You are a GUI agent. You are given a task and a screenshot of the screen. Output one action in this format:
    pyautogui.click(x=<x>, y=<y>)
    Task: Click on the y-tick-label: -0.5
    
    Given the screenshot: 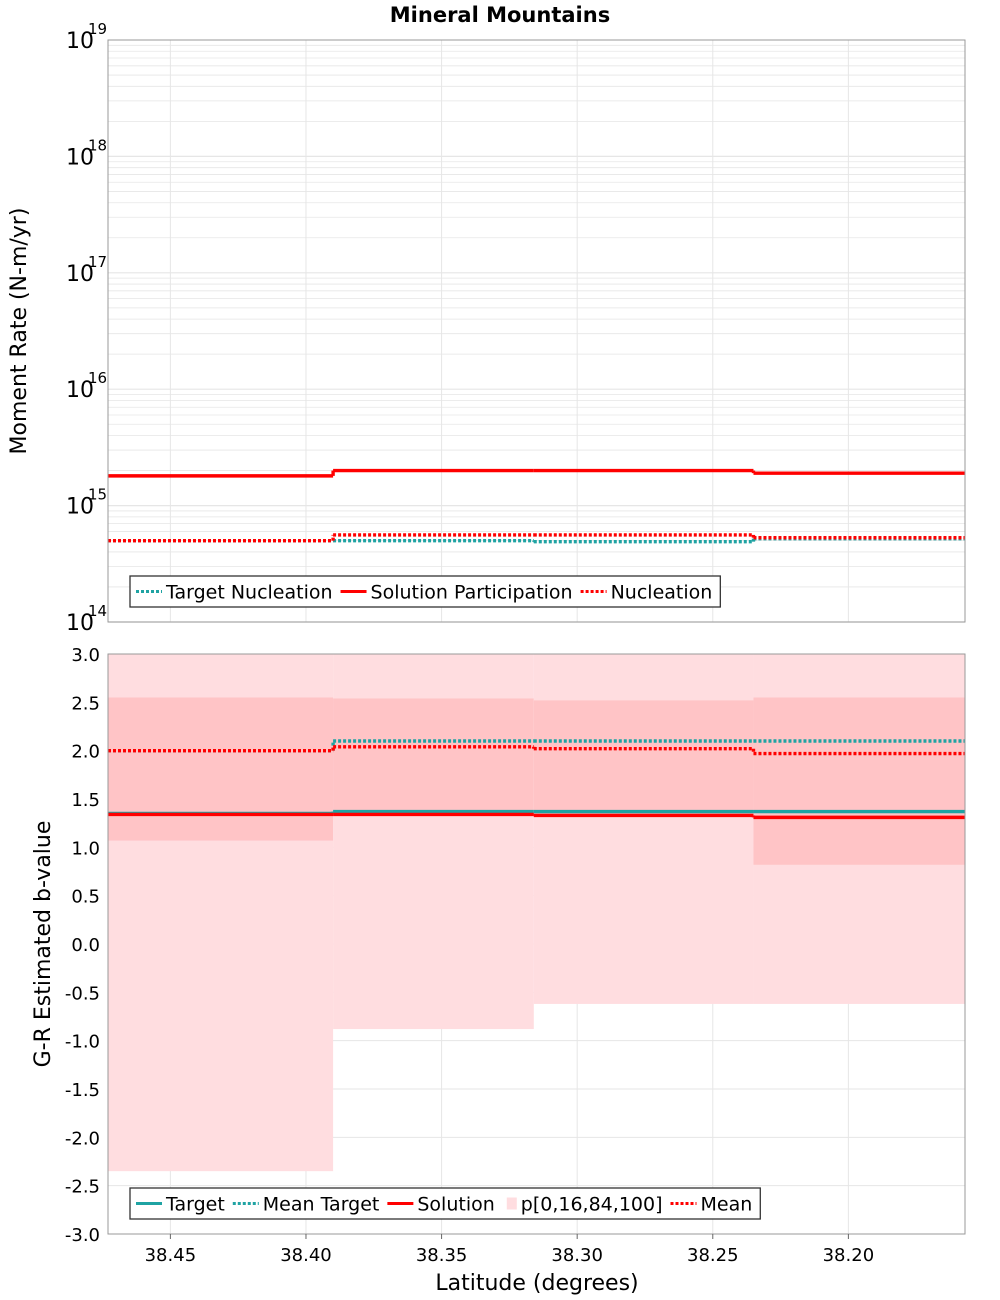 What is the action you would take?
    pyautogui.click(x=82, y=993)
    